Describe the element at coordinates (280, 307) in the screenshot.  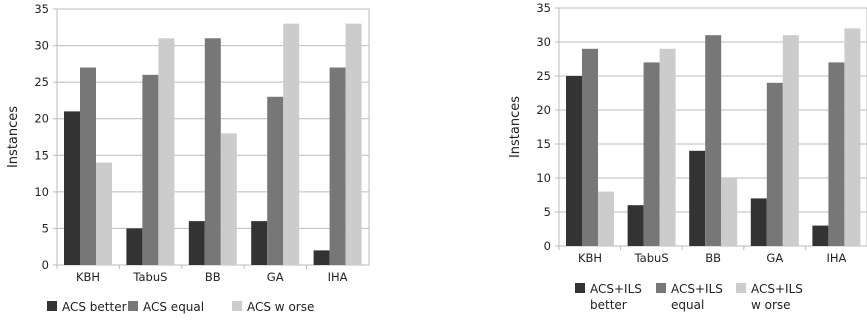
I see `legend-label-2: ACS w orse` at that location.